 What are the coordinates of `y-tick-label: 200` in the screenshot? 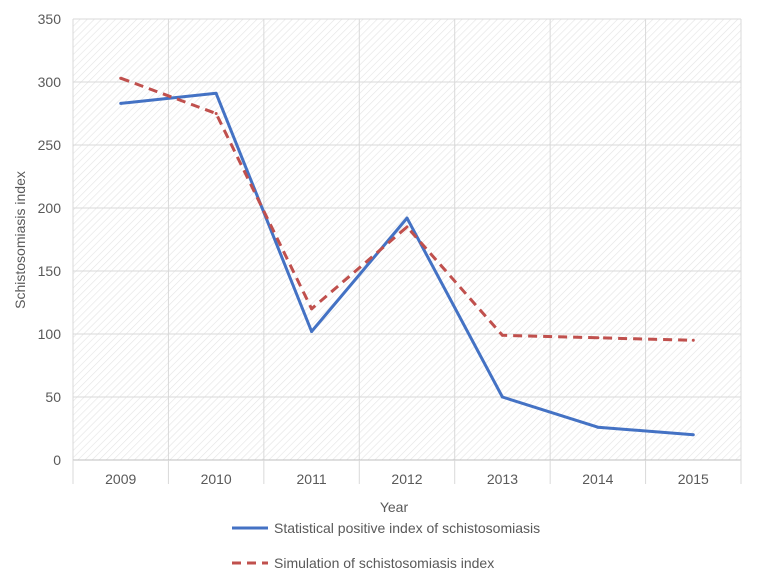 It's located at (50, 208).